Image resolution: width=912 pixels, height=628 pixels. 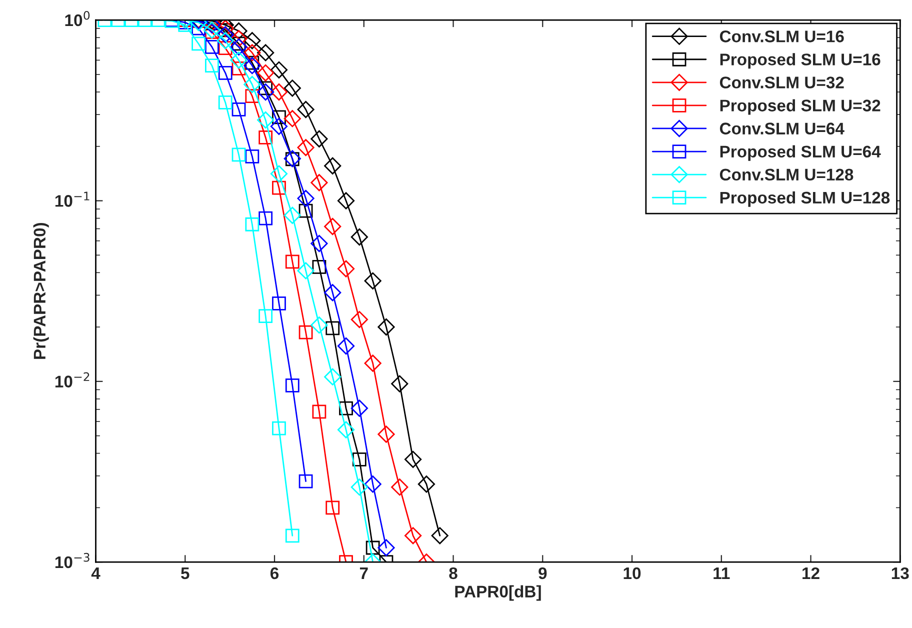 I want to click on x-tick-label: 10, so click(x=632, y=573).